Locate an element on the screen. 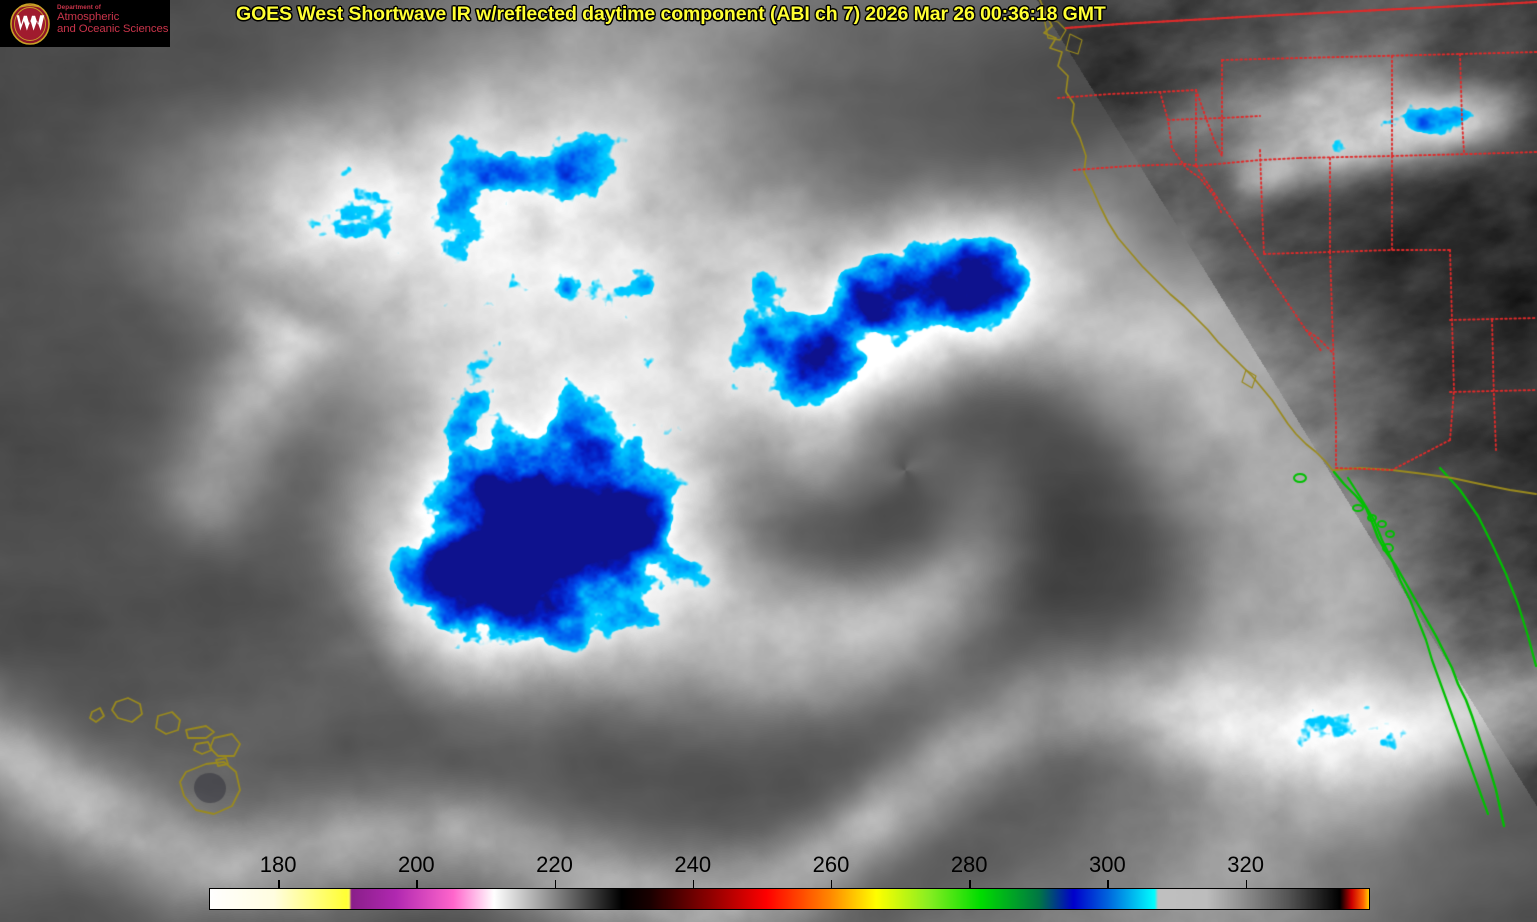 This screenshot has height=922, width=1537. colorbar-tick-label: 260 is located at coordinates (831, 864).